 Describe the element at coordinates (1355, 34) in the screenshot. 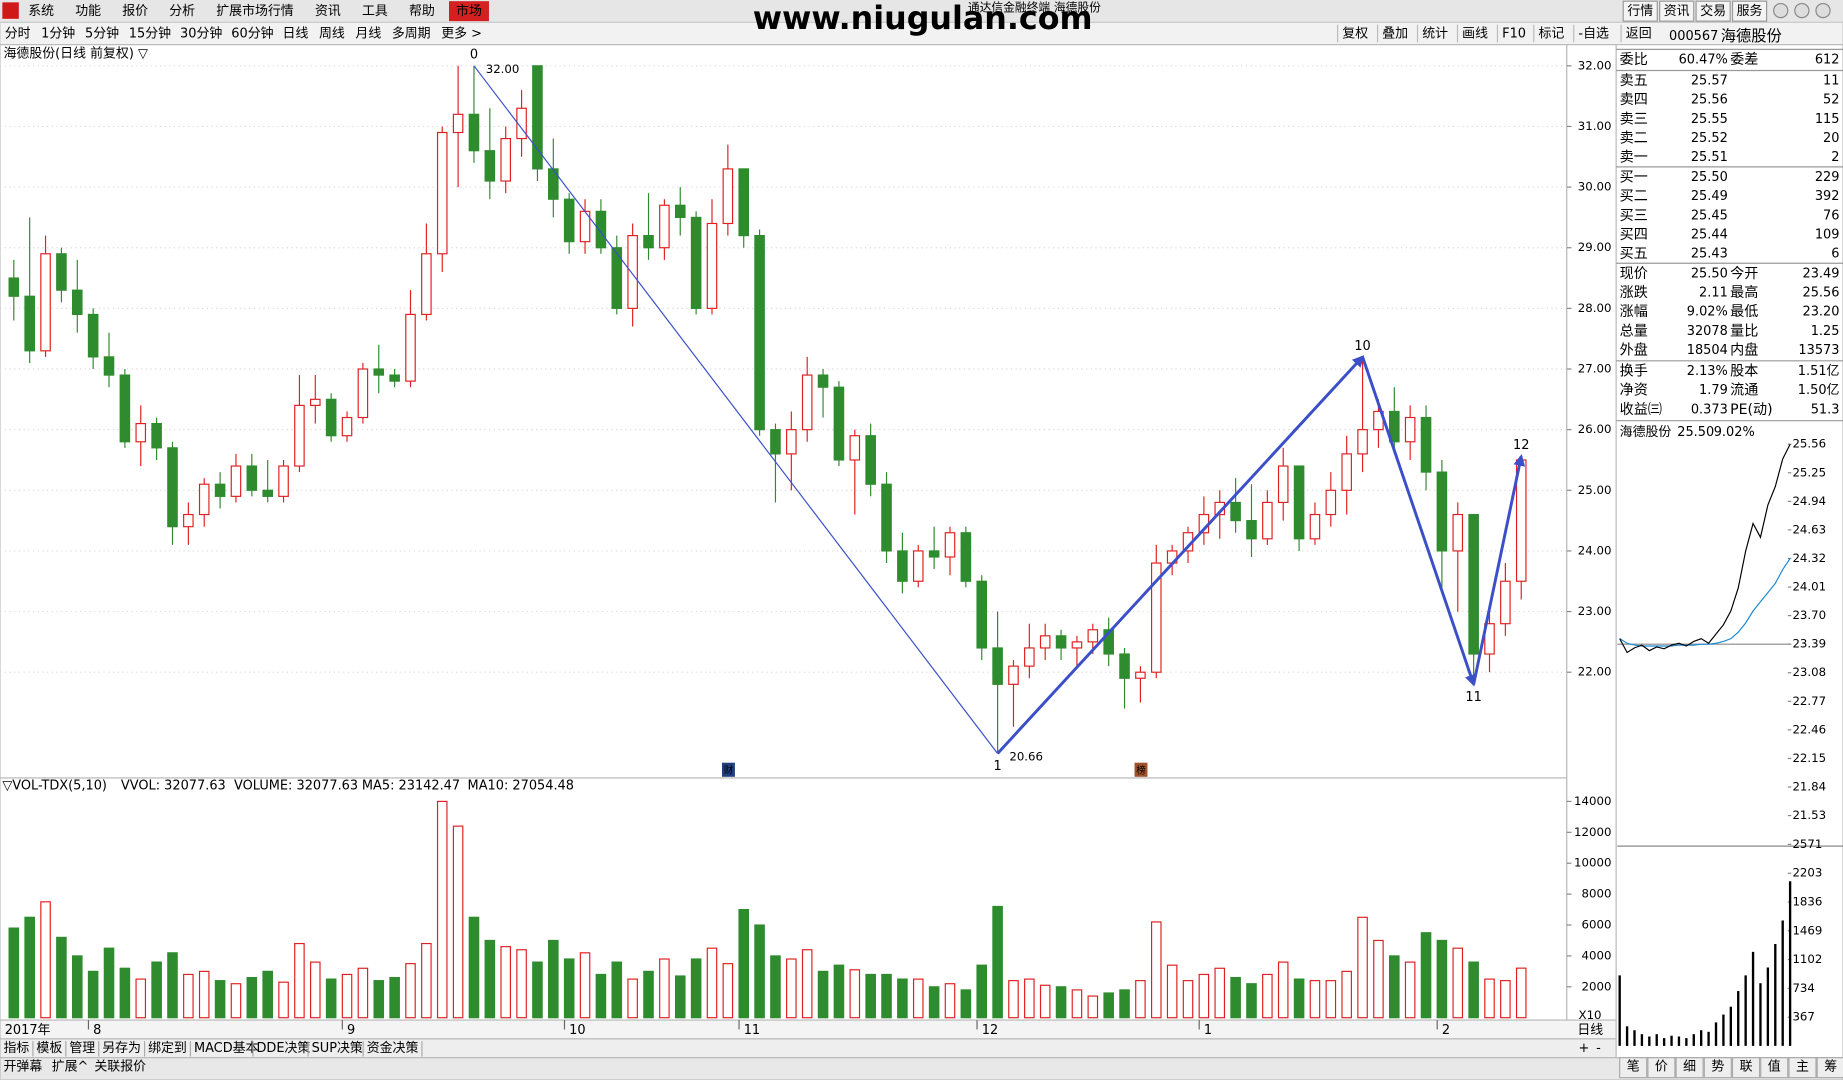

I see `tool-button: 复权` at that location.